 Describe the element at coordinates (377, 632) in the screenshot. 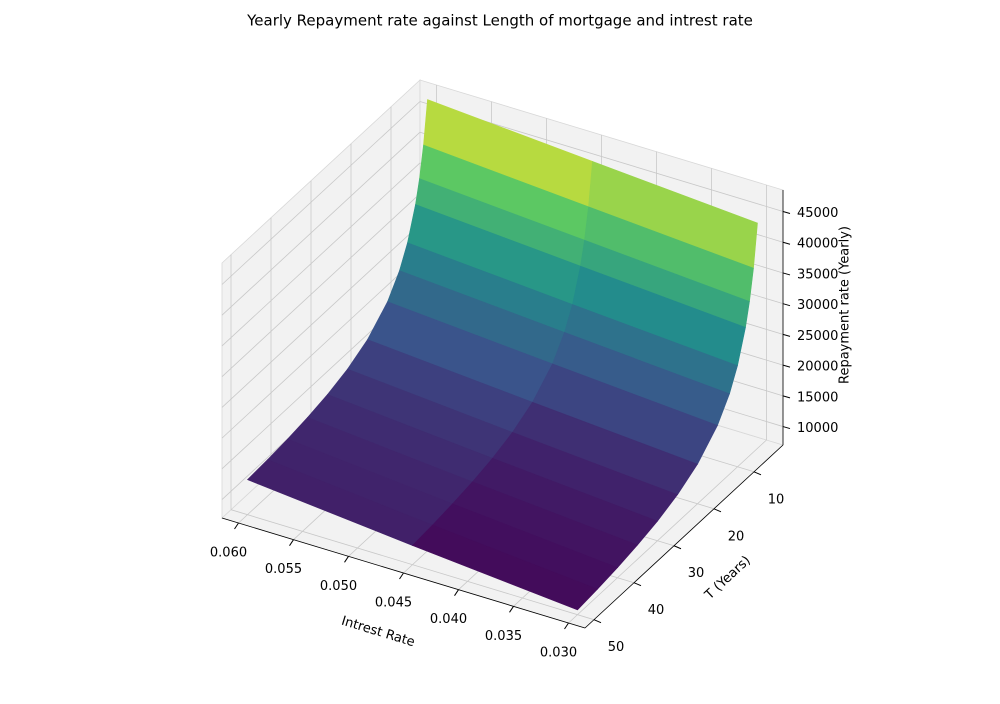

I see `x-axis-label: Intrest Rate` at that location.